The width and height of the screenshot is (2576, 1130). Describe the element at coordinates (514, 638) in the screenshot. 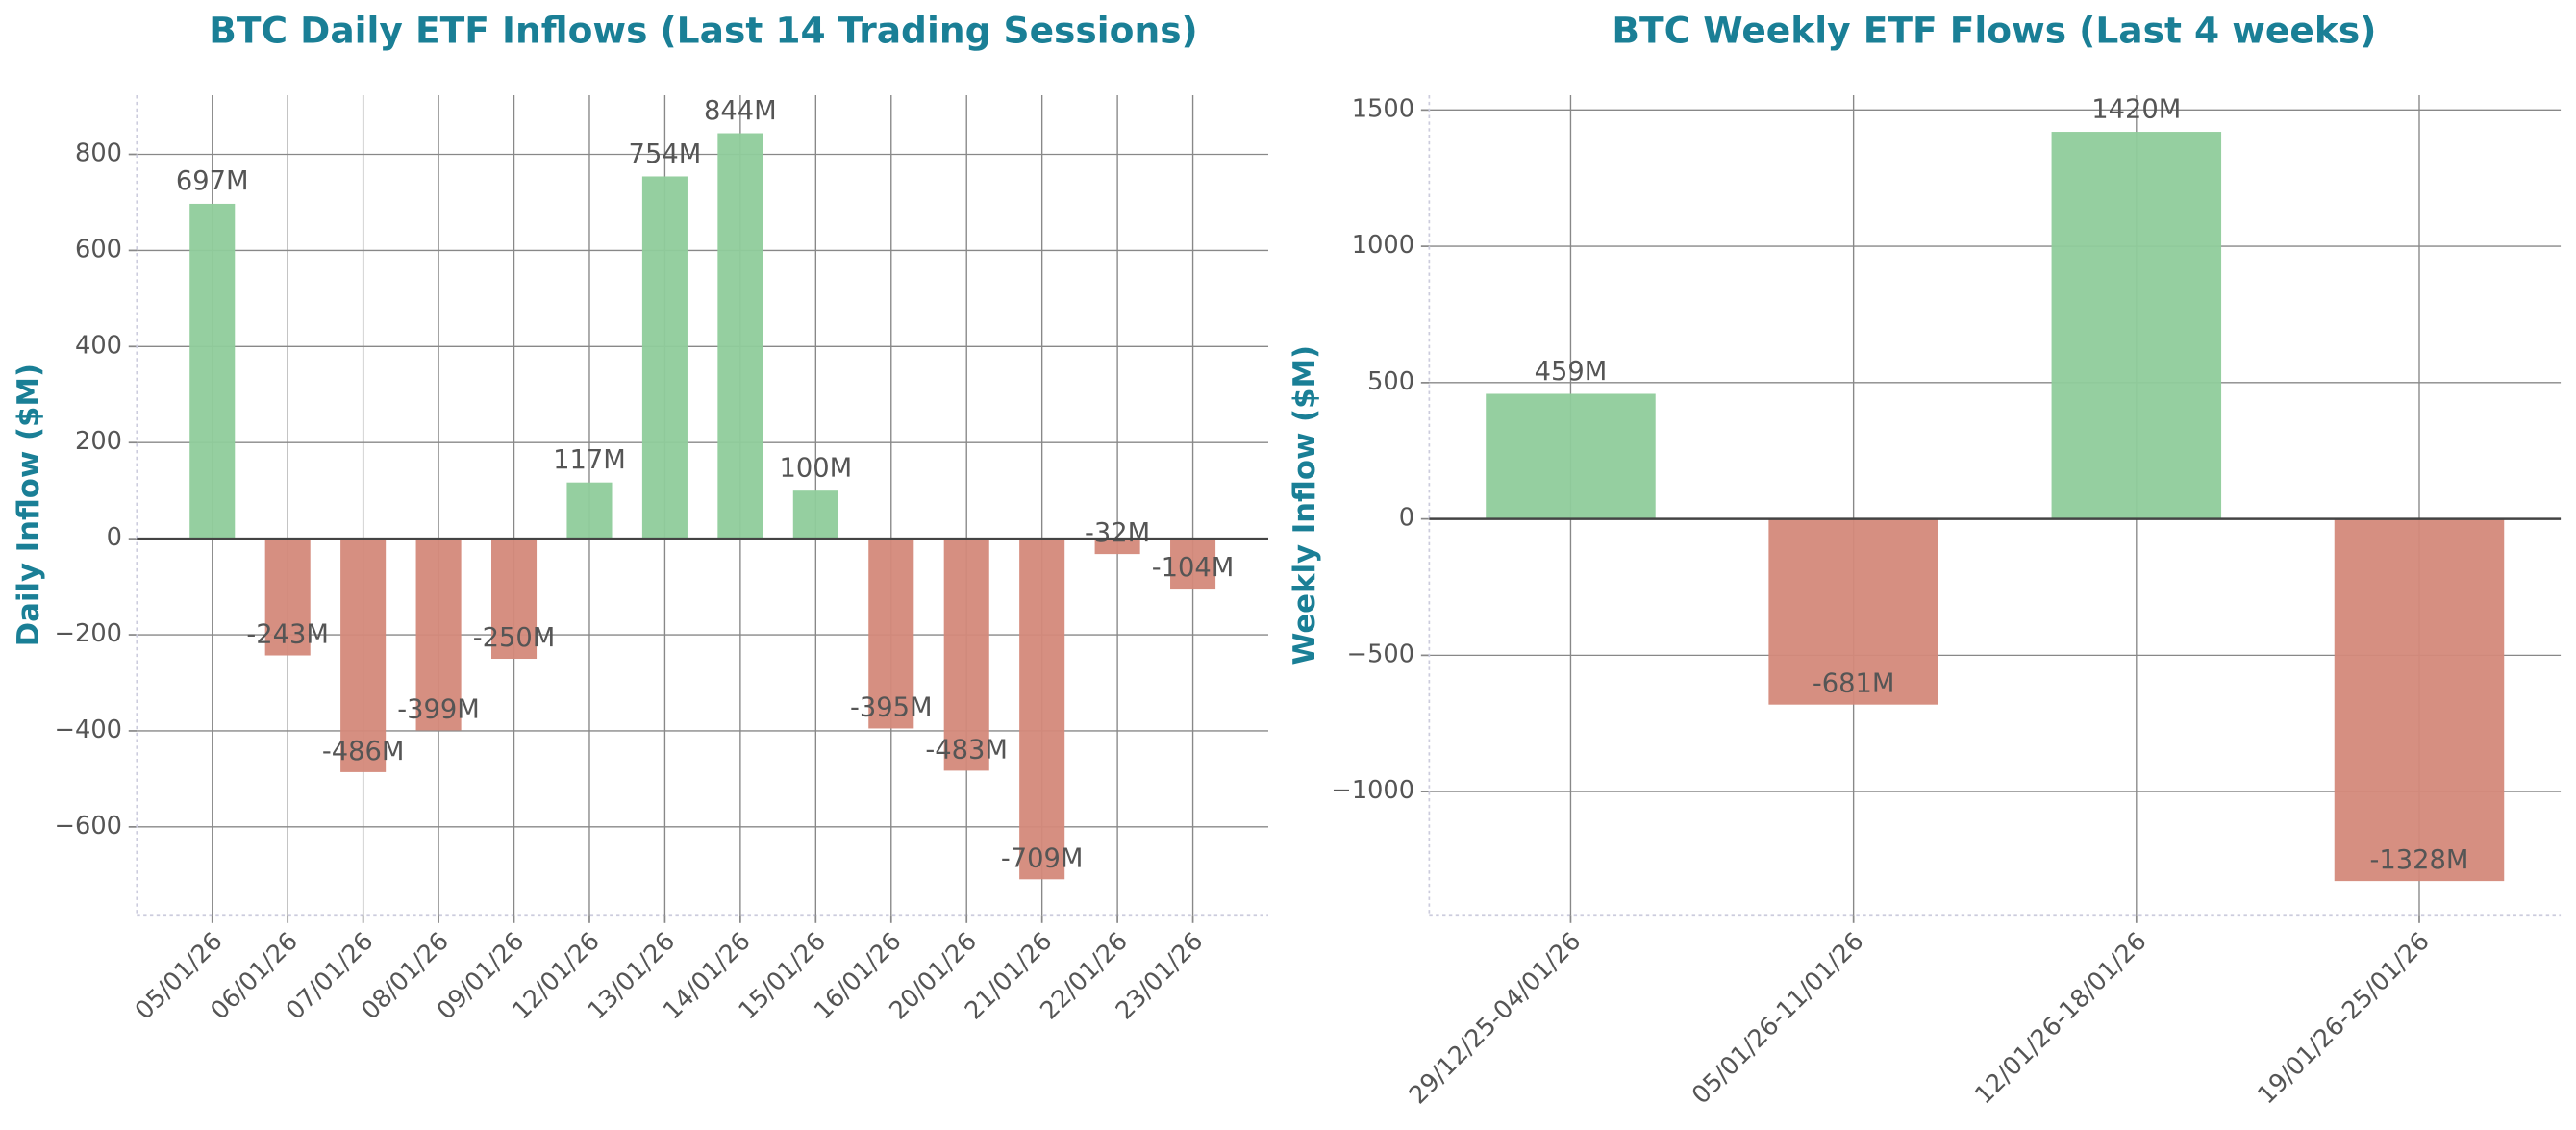

I see `value-label: -250M` at that location.